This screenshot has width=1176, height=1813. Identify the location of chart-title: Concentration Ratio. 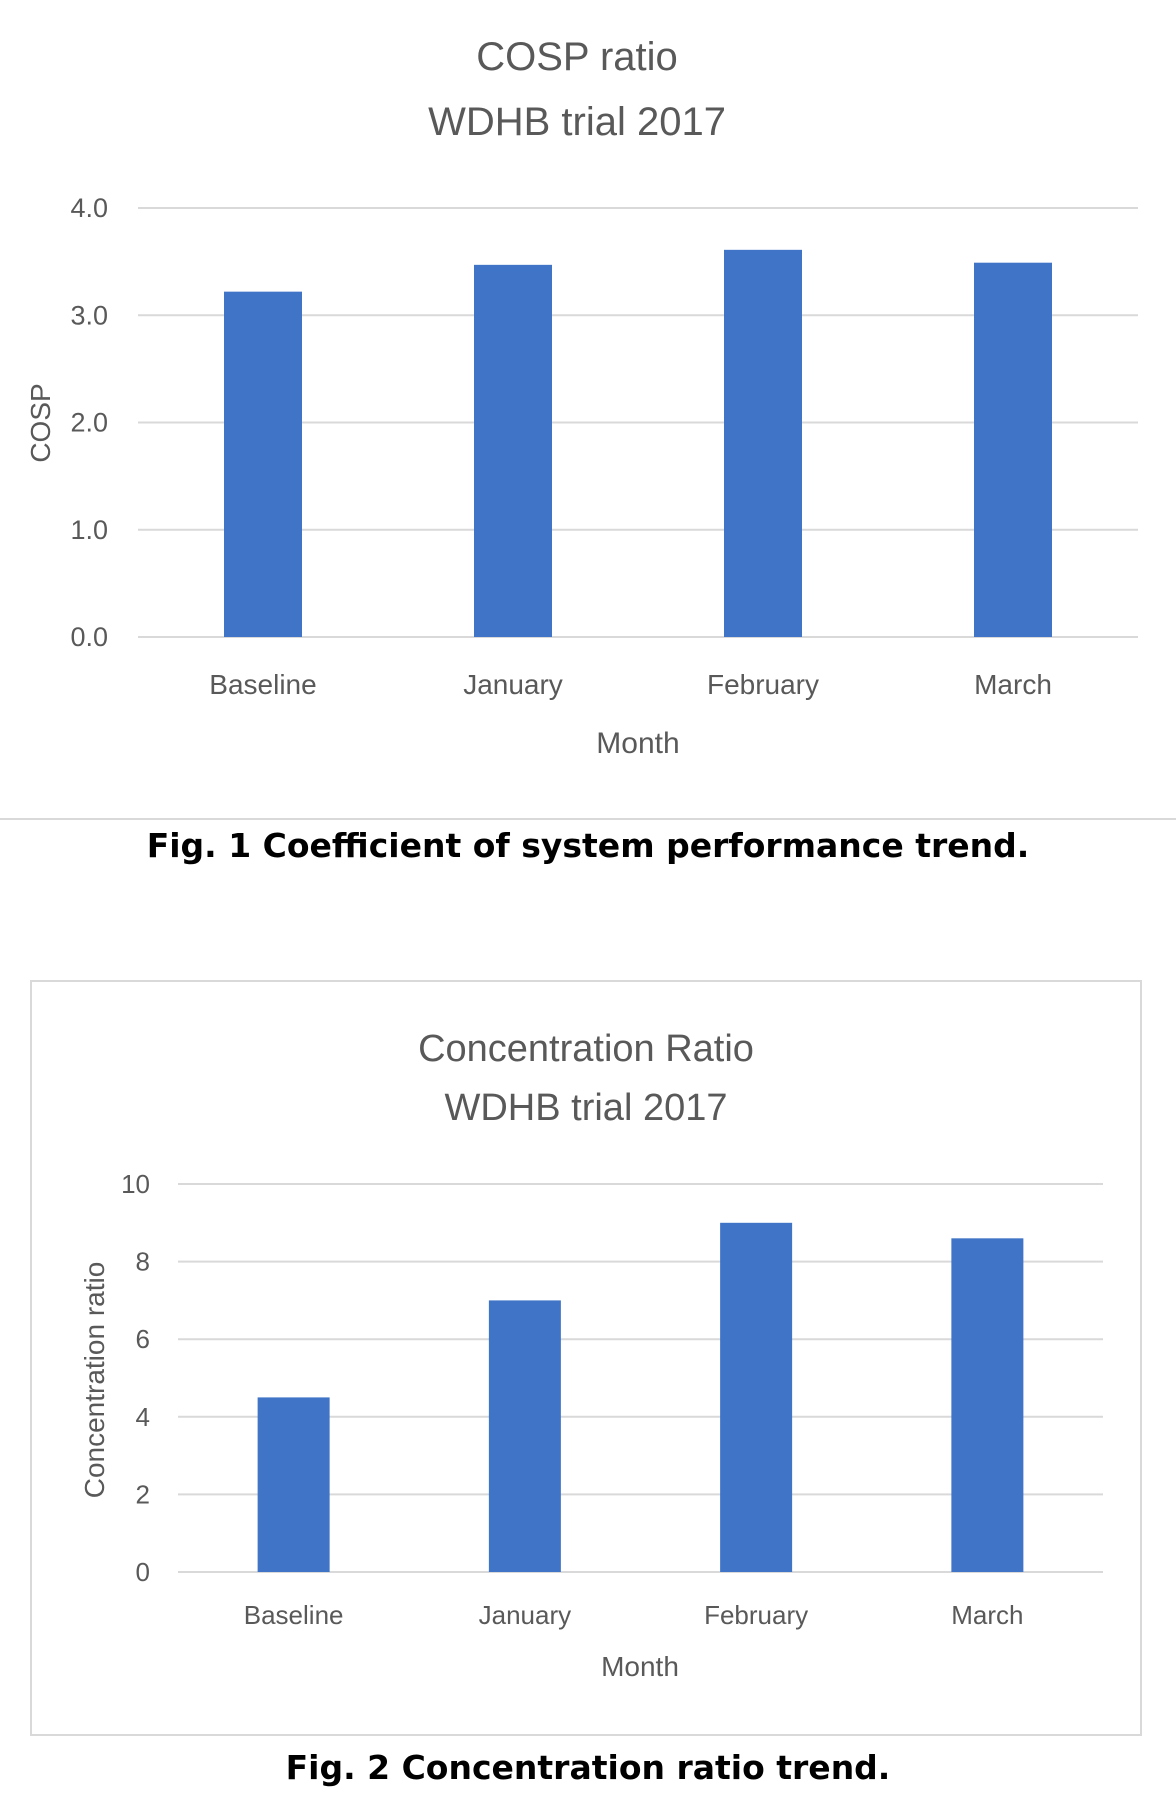
(586, 1049).